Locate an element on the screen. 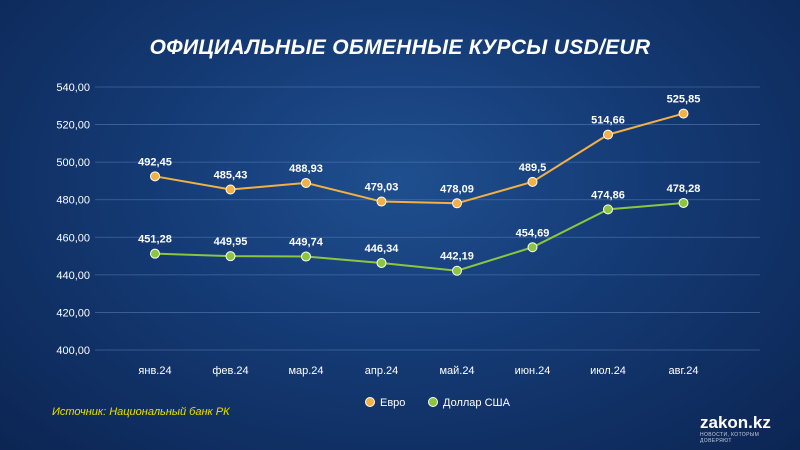  y-tick-label: 520,00 is located at coordinates (73, 126).